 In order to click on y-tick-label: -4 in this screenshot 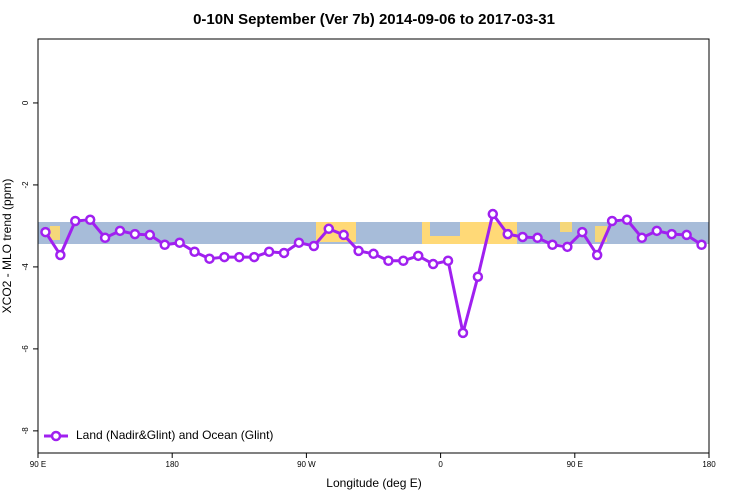, I will do `click(25, 267)`.